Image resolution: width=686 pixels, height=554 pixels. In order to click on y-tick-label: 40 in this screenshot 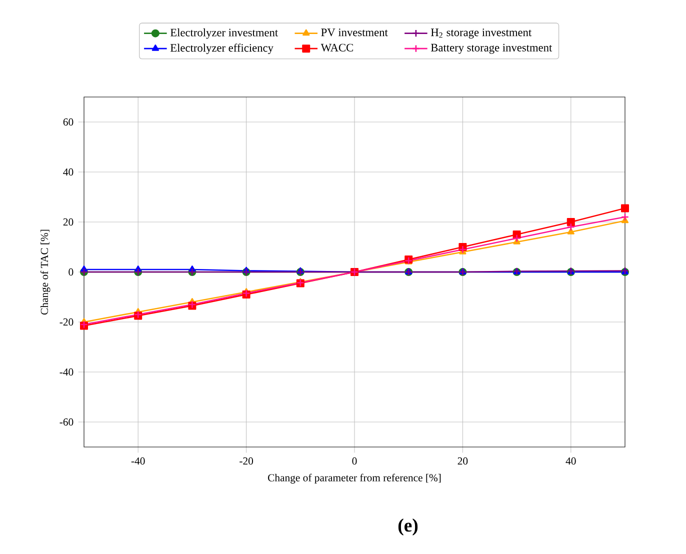, I will do `click(68, 172)`.